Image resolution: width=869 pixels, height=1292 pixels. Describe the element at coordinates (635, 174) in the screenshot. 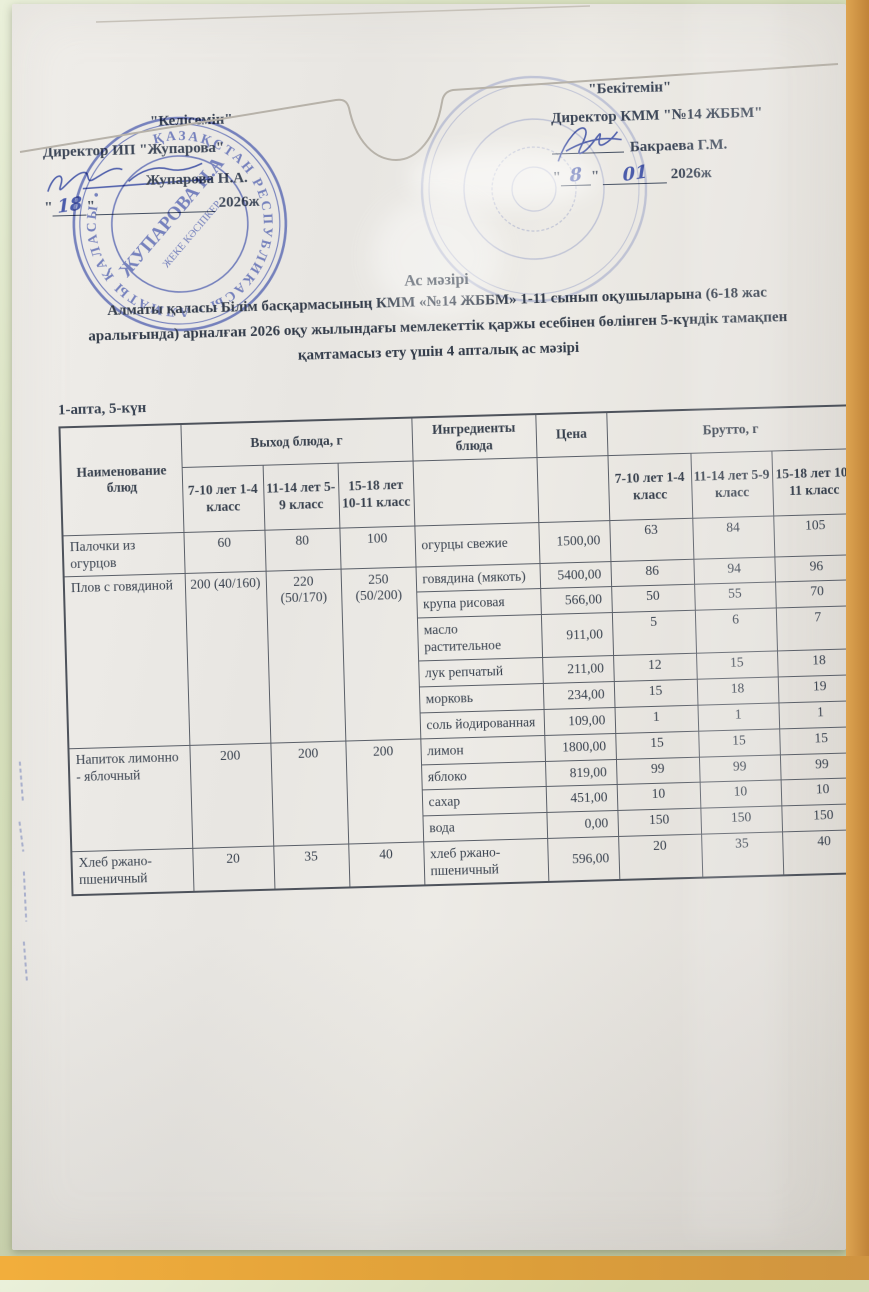

I see `handwritten-month-right: 01` at that location.